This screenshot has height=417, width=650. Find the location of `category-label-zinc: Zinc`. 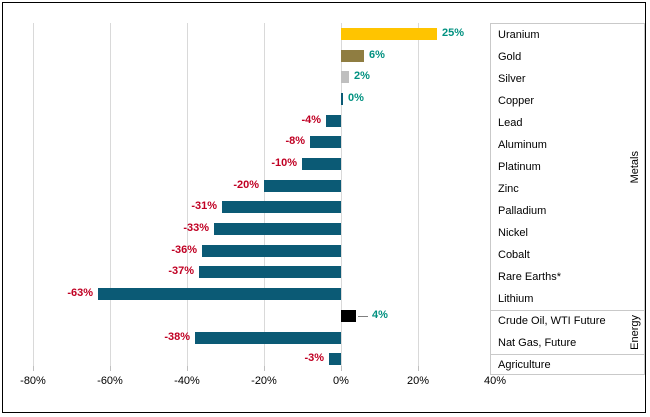

category-label-zinc: Zinc is located at coordinates (508, 189).